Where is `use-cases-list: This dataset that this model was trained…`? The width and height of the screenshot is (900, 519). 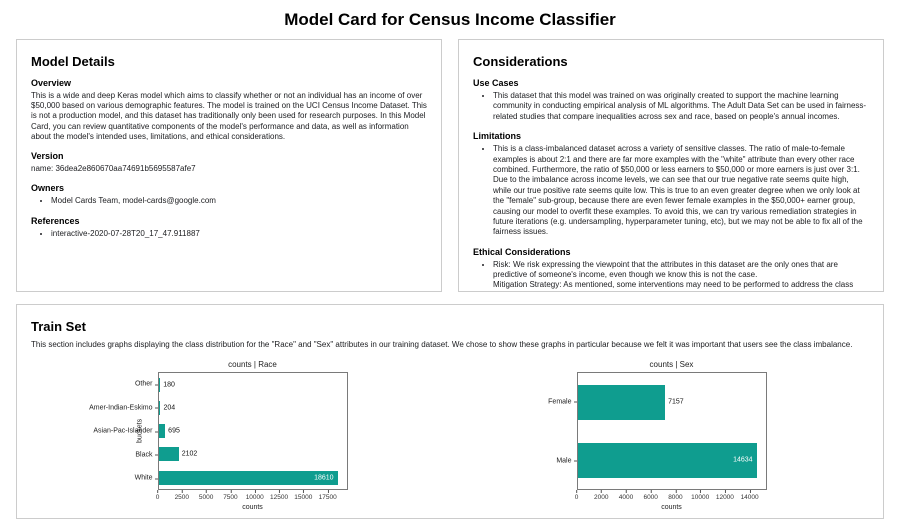 use-cases-list: This dataset that this model was trained… is located at coordinates (671, 106).